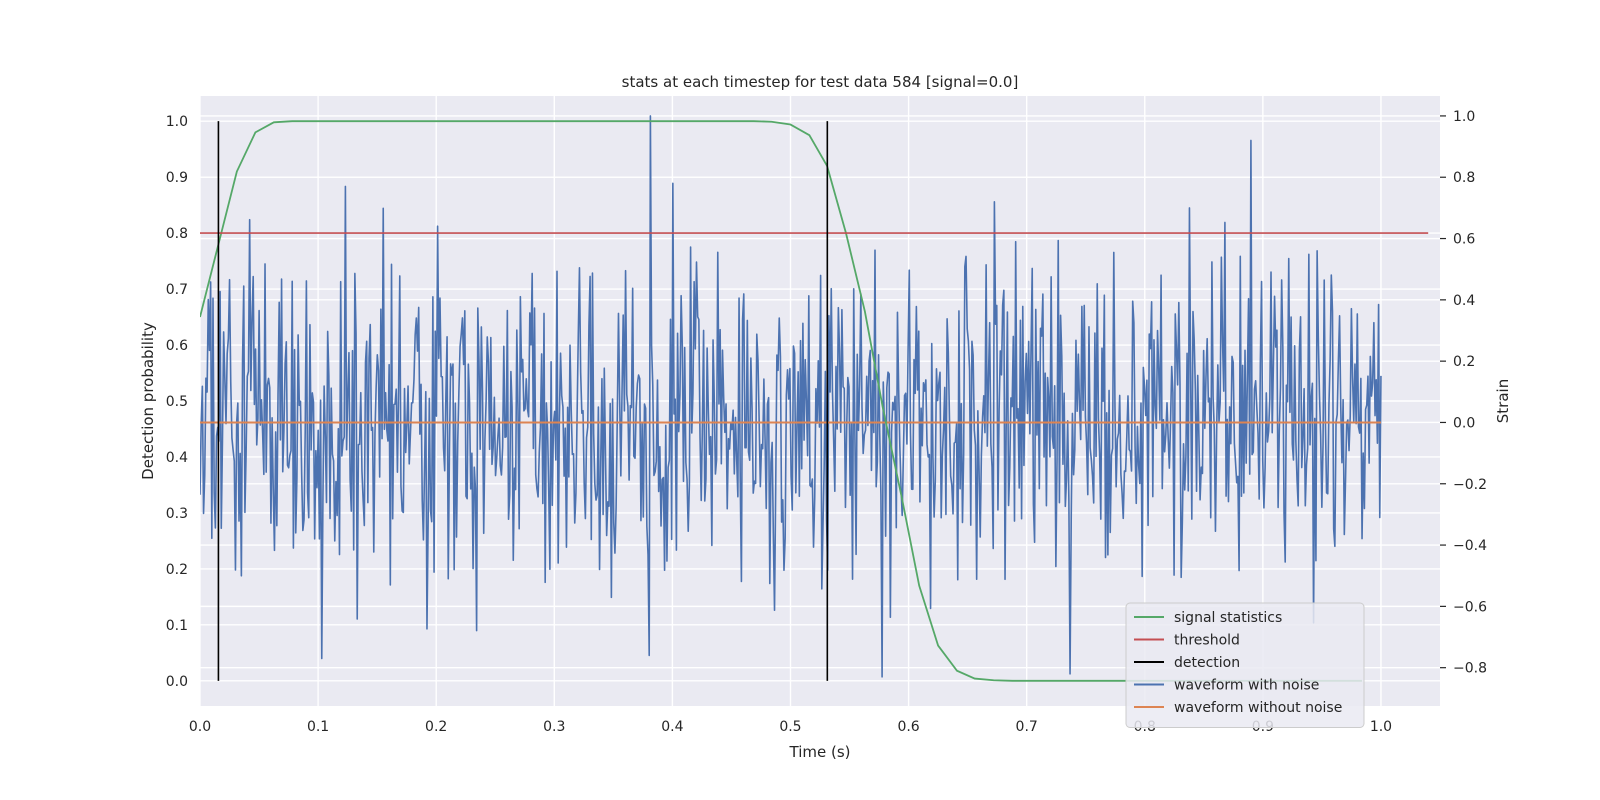  Describe the element at coordinates (1228, 618) in the screenshot. I see `legend-label: signal statistics` at that location.